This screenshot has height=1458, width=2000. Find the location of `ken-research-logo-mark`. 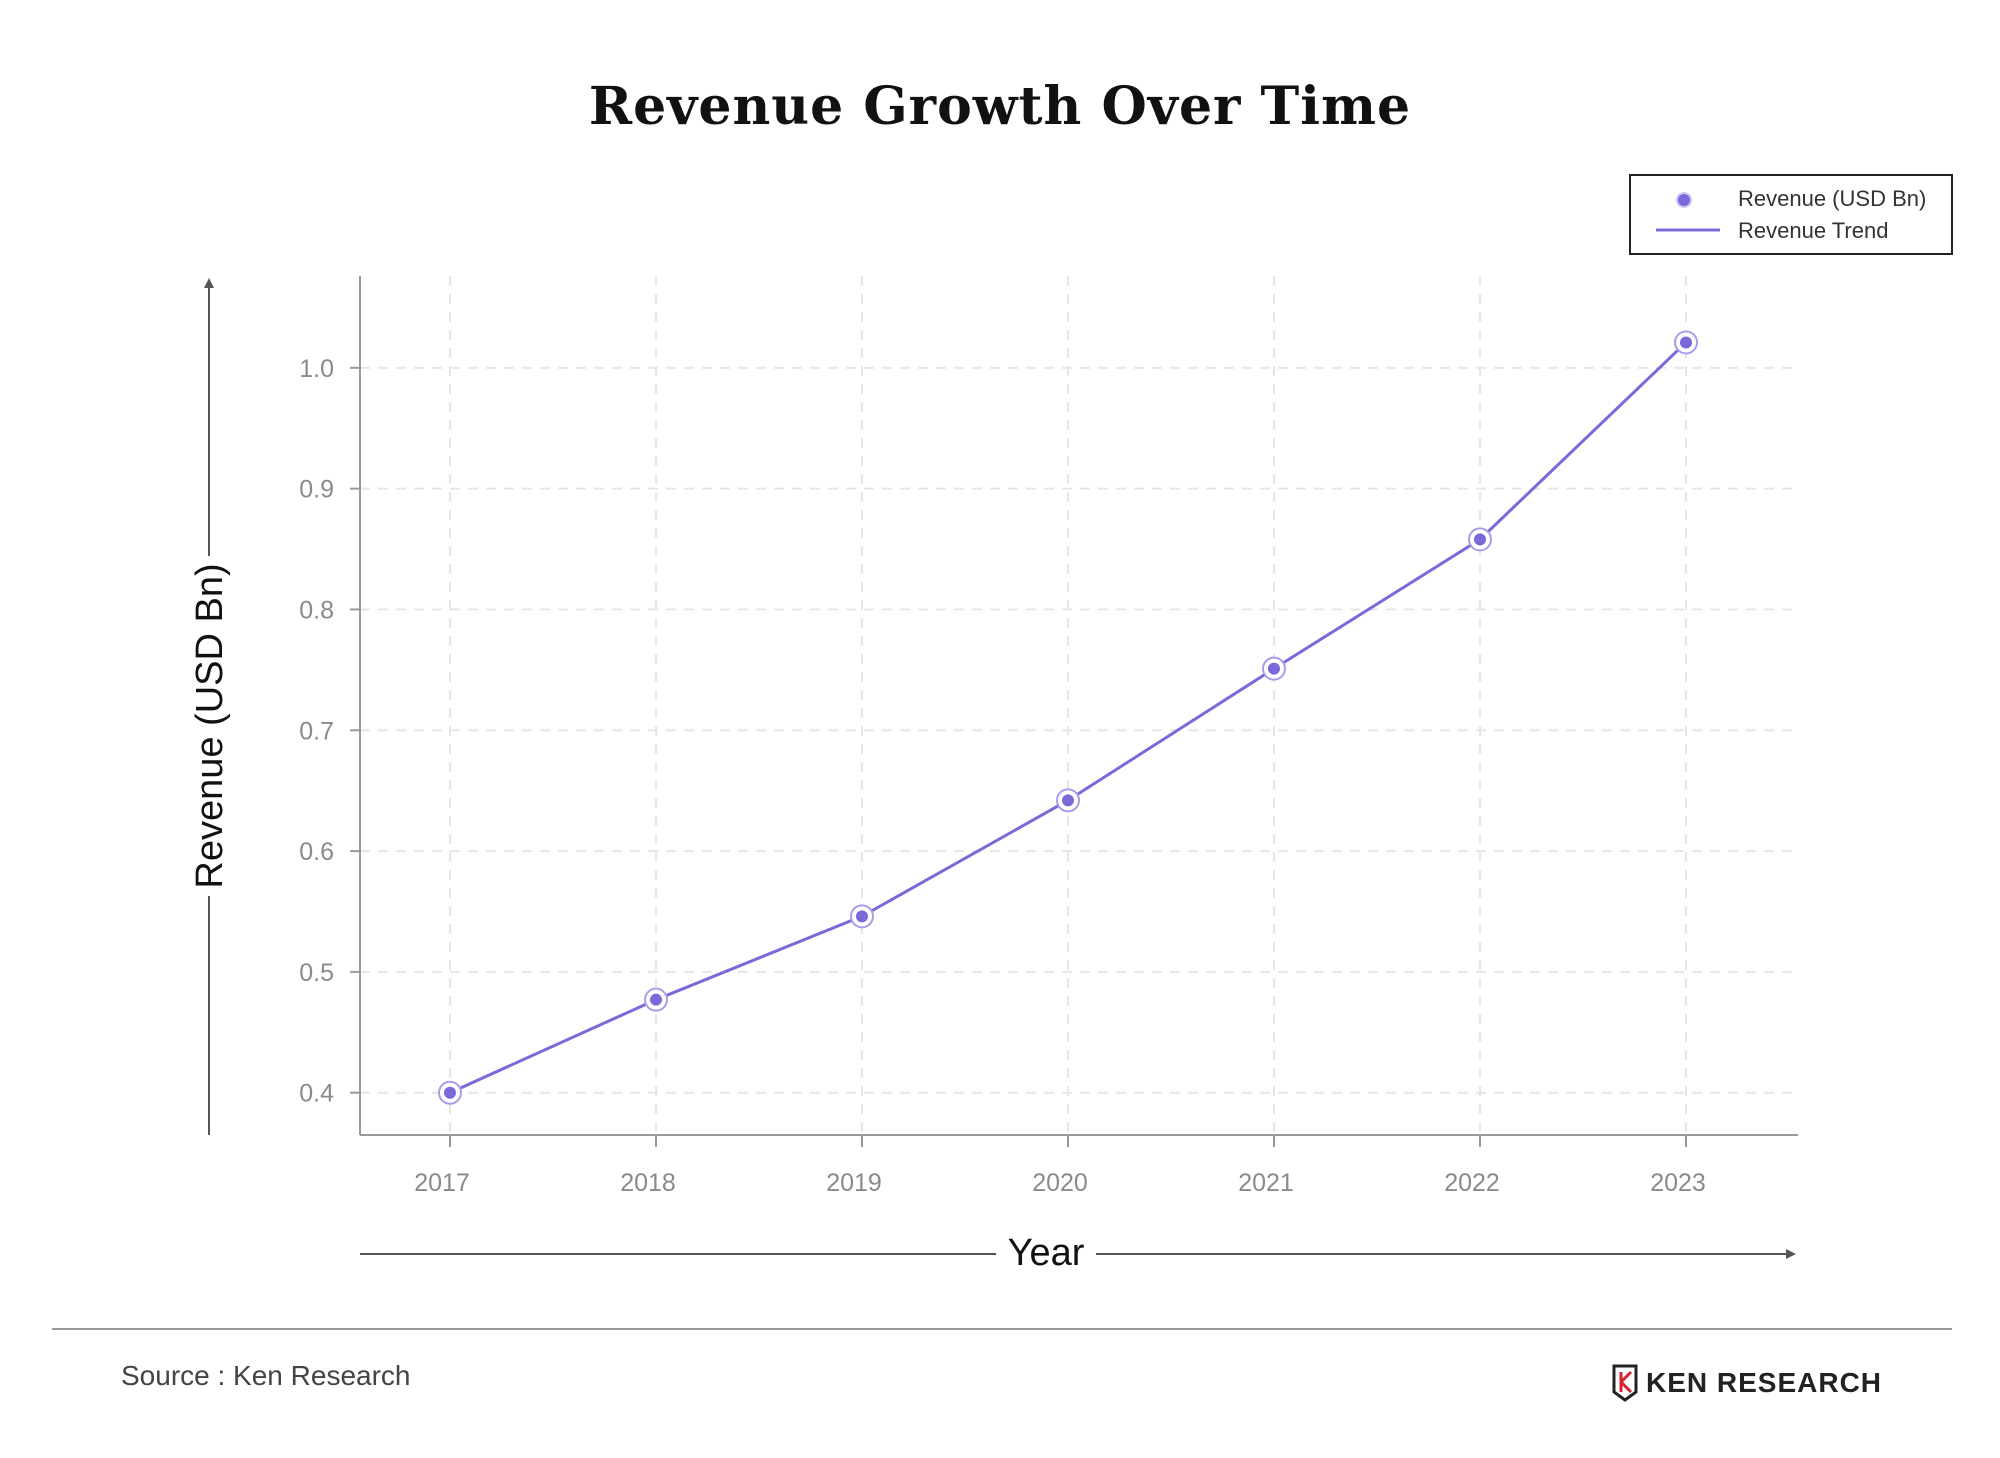

ken-research-logo-mark is located at coordinates (1625, 1383).